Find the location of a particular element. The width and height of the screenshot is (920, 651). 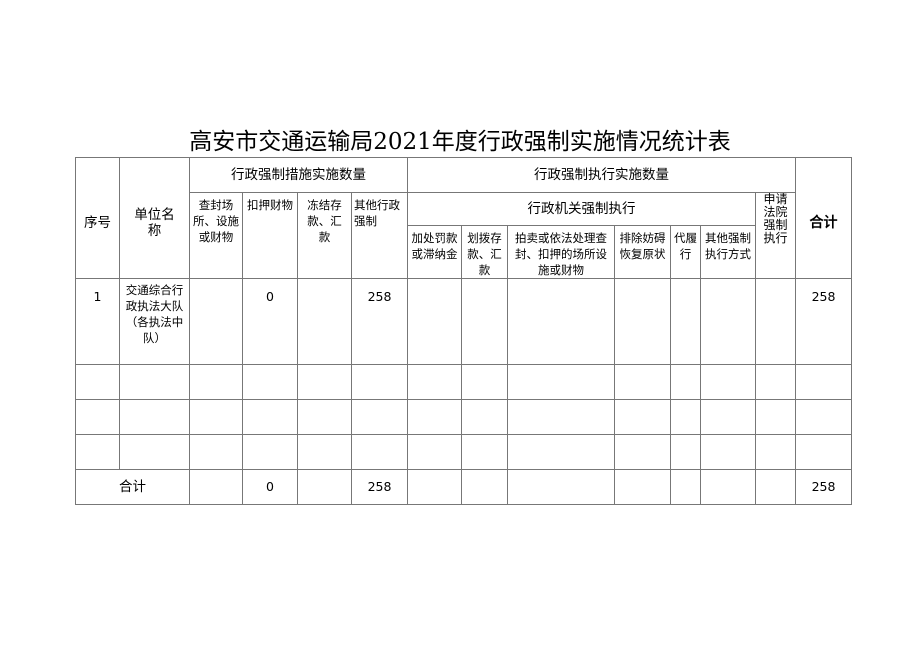

cell-unit: 交通综合行政执法大队（各执法中队） is located at coordinates (154, 321).